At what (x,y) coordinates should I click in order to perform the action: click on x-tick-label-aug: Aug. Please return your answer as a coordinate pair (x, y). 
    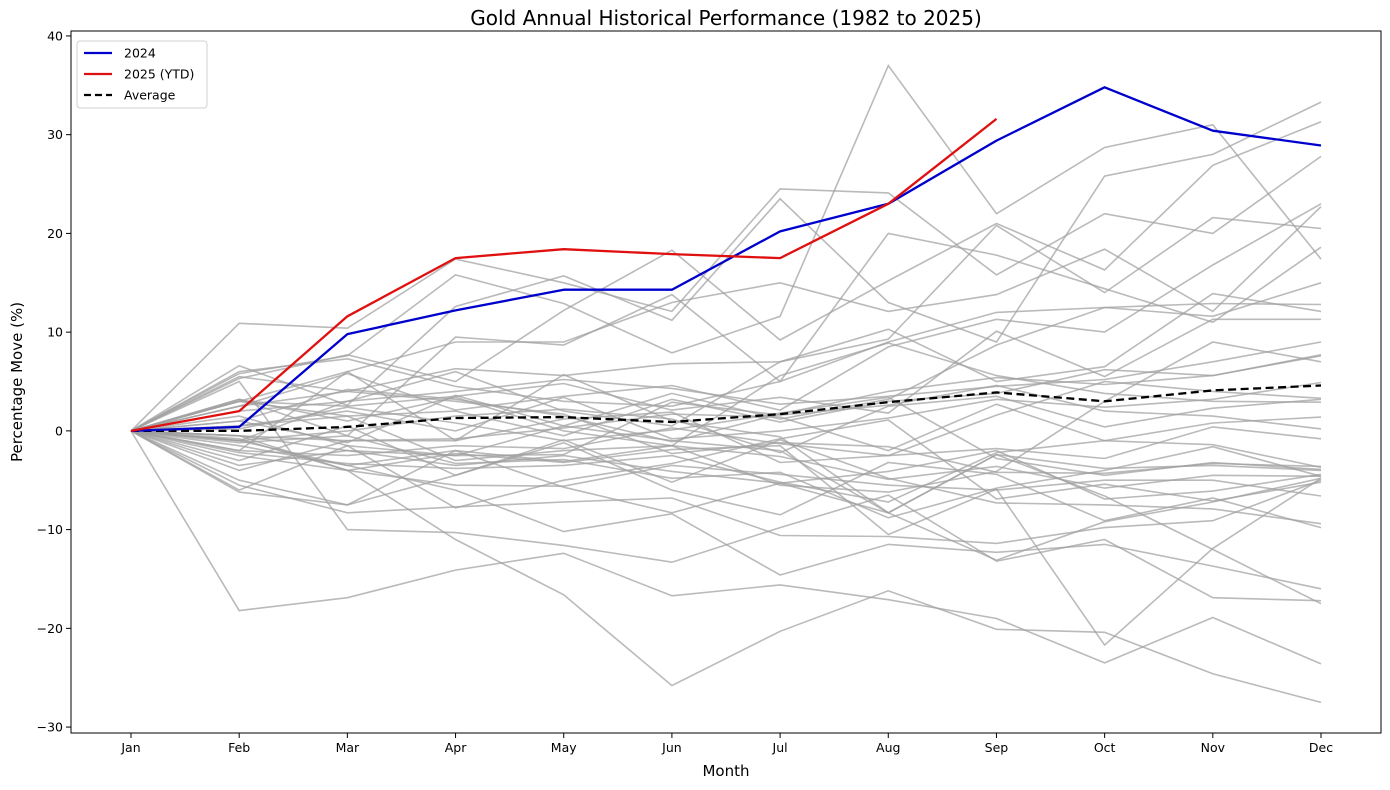
    Looking at the image, I should click on (888, 747).